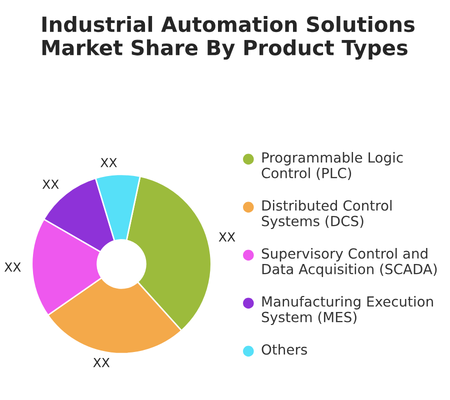 This screenshot has height=400, width=450. What do you see at coordinates (228, 38) in the screenshot?
I see `chart-title: Industrial Automation Solutions Market Share By Product Types` at bounding box center [228, 38].